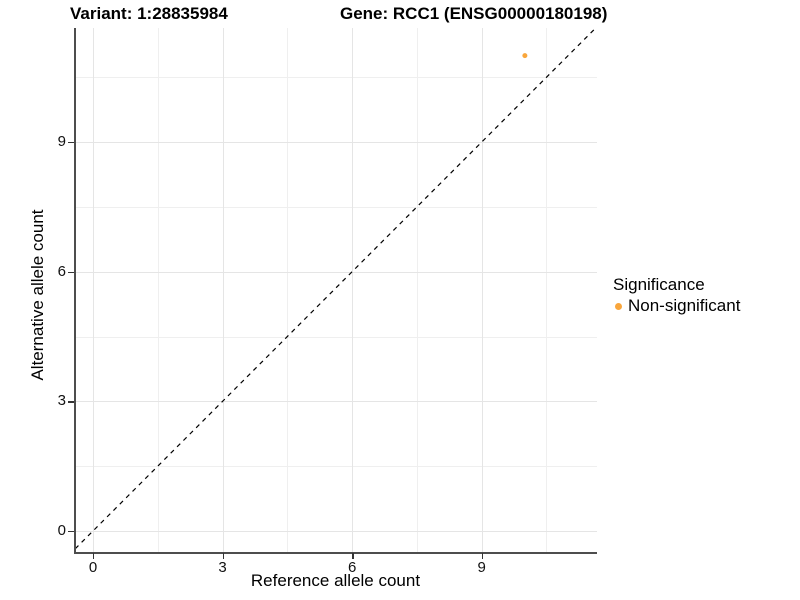  I want to click on legend-title: Significance, so click(659, 284).